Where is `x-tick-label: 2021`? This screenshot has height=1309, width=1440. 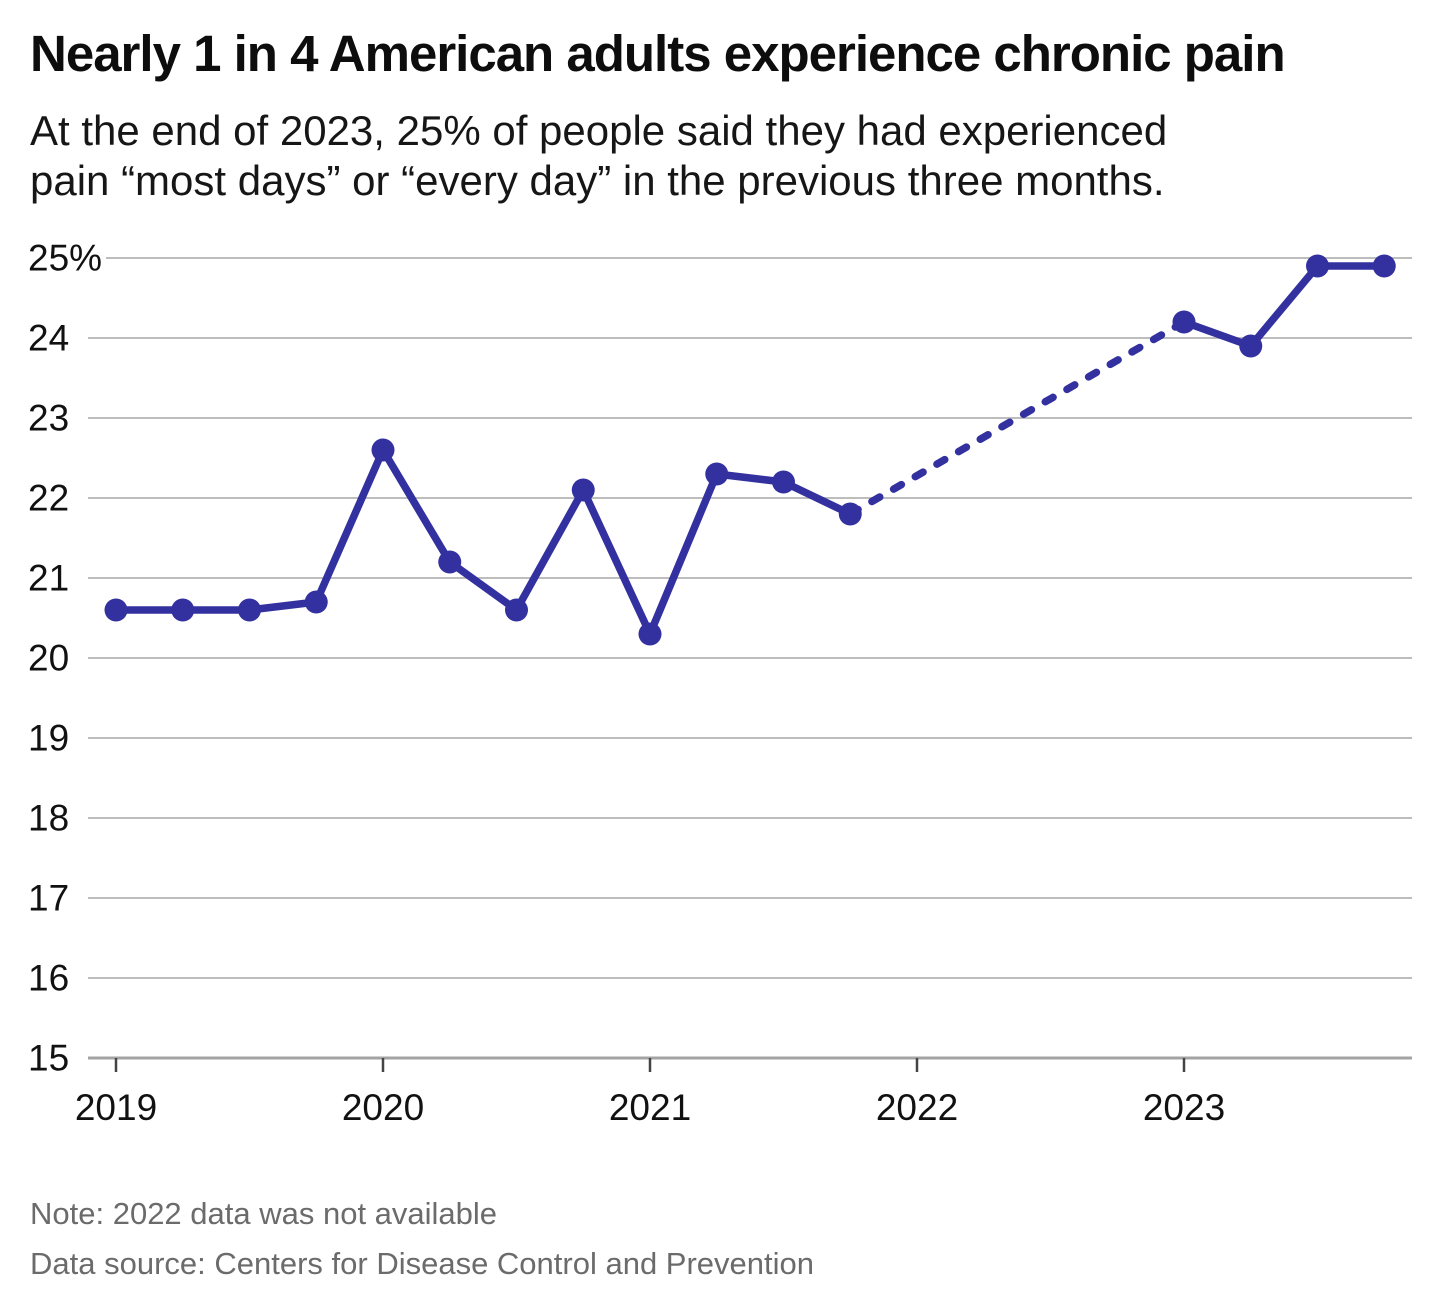 x-tick-label: 2021 is located at coordinates (650, 1107).